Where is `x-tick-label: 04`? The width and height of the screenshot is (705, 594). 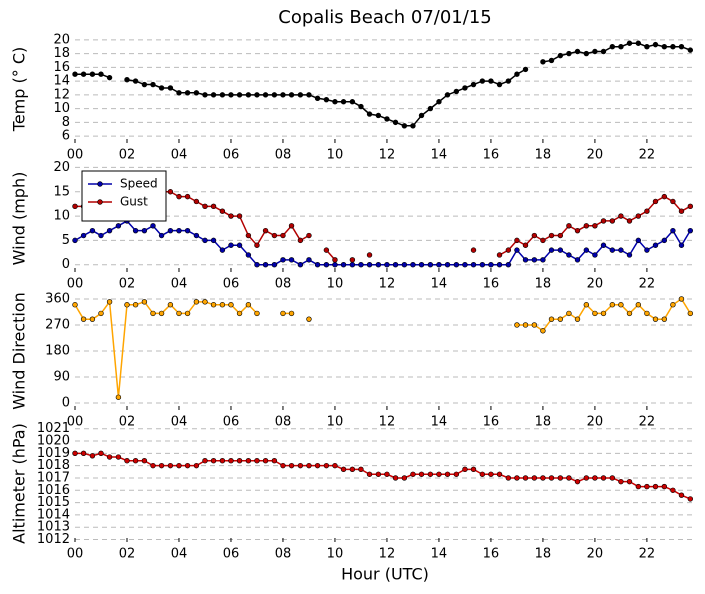 x-tick-label: 04 is located at coordinates (179, 284).